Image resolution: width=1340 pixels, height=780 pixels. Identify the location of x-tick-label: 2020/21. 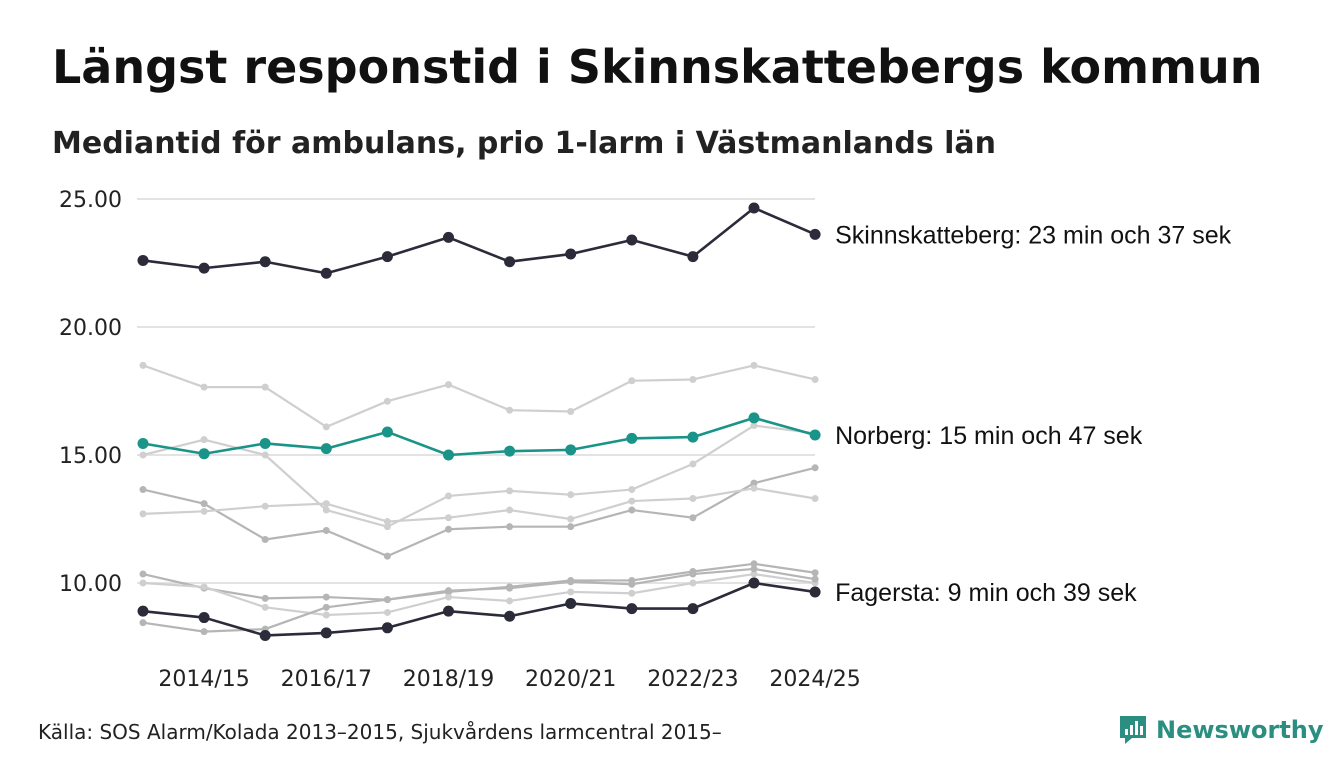
(570, 679).